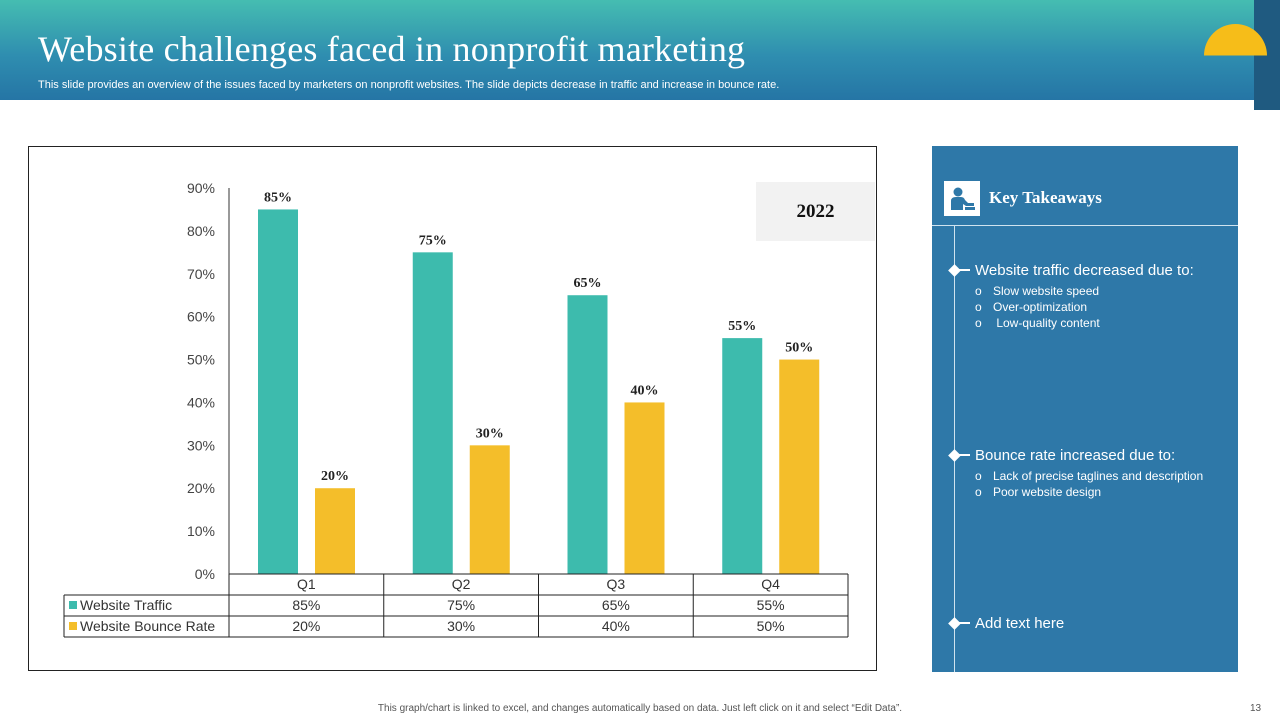  What do you see at coordinates (954, 449) in the screenshot?
I see `takeaways-timeline` at bounding box center [954, 449].